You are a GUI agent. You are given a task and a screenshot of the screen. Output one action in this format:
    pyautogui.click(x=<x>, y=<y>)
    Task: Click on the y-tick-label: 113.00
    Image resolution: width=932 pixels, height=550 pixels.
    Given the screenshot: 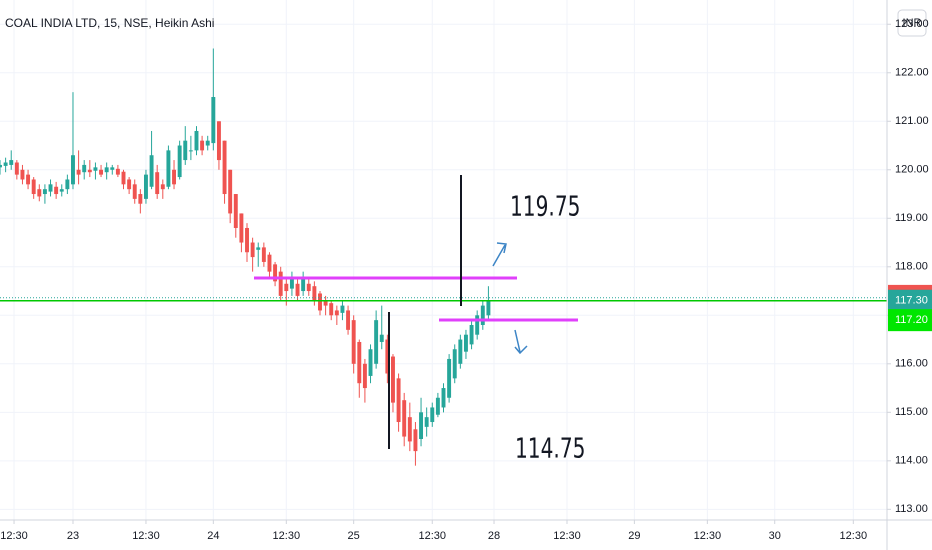 What is the action you would take?
    pyautogui.click(x=911, y=509)
    